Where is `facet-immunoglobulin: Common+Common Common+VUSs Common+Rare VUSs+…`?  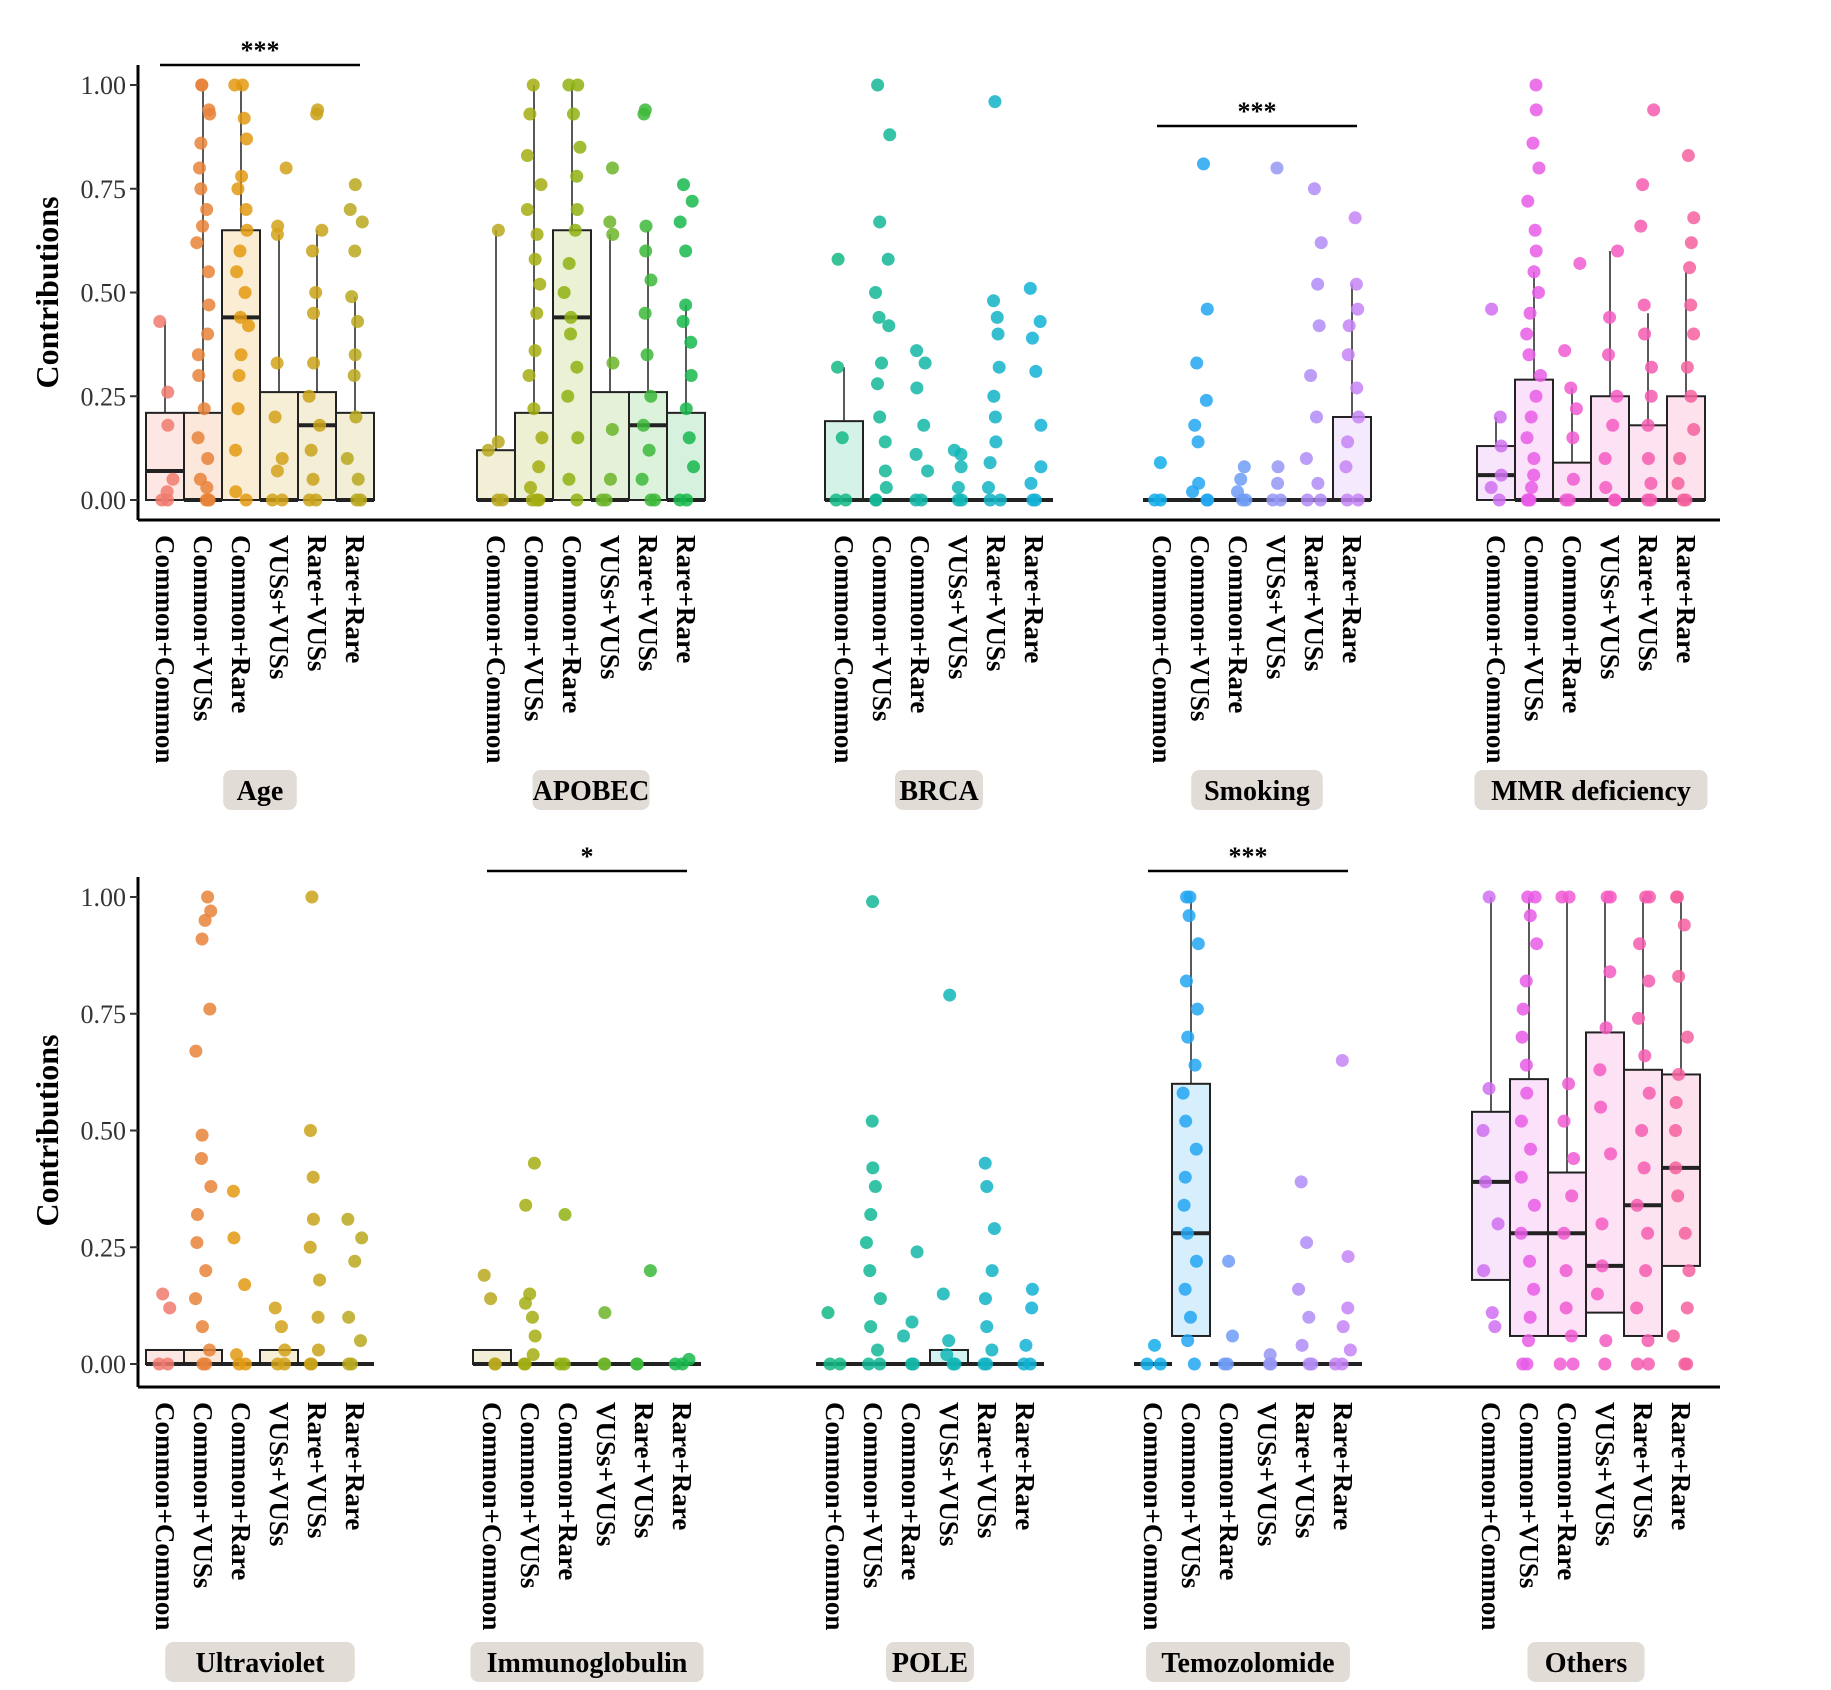
facet-immunoglobulin: Common+Common Common+VUSs Common+Rare VUSs+… is located at coordinates (587, 1262).